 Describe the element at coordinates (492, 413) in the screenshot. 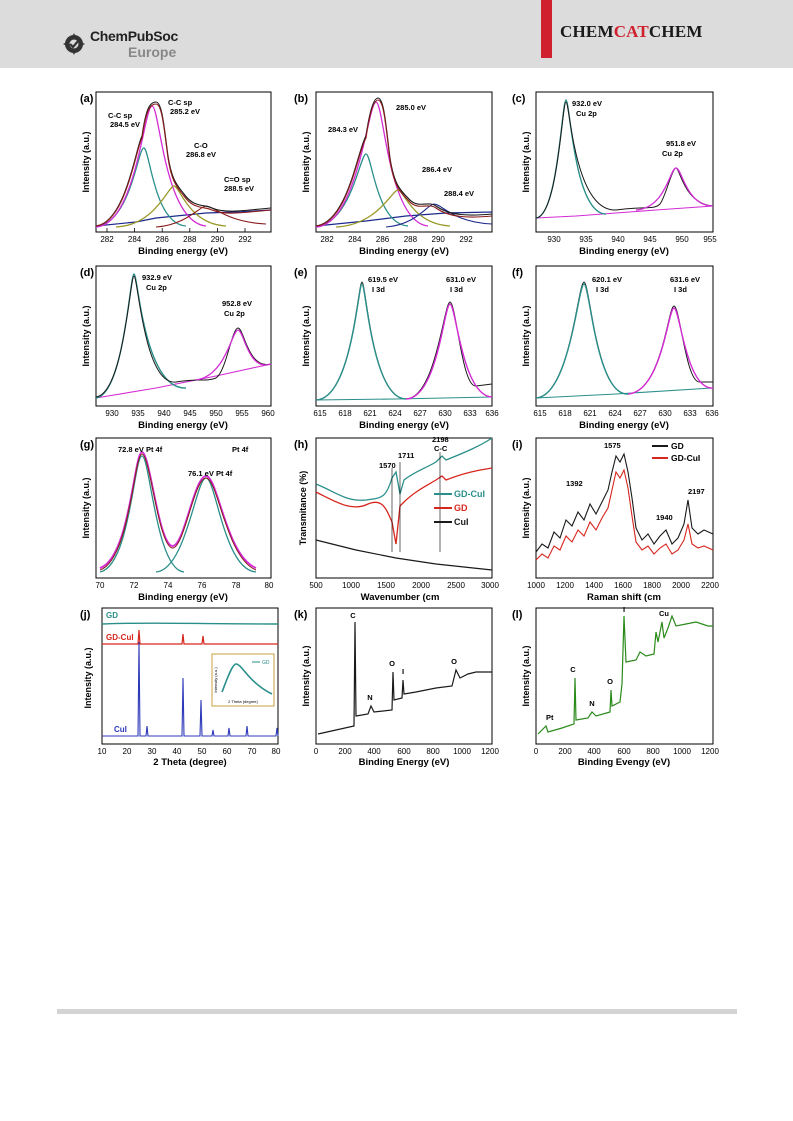

I see `svg-text: 636` at that location.